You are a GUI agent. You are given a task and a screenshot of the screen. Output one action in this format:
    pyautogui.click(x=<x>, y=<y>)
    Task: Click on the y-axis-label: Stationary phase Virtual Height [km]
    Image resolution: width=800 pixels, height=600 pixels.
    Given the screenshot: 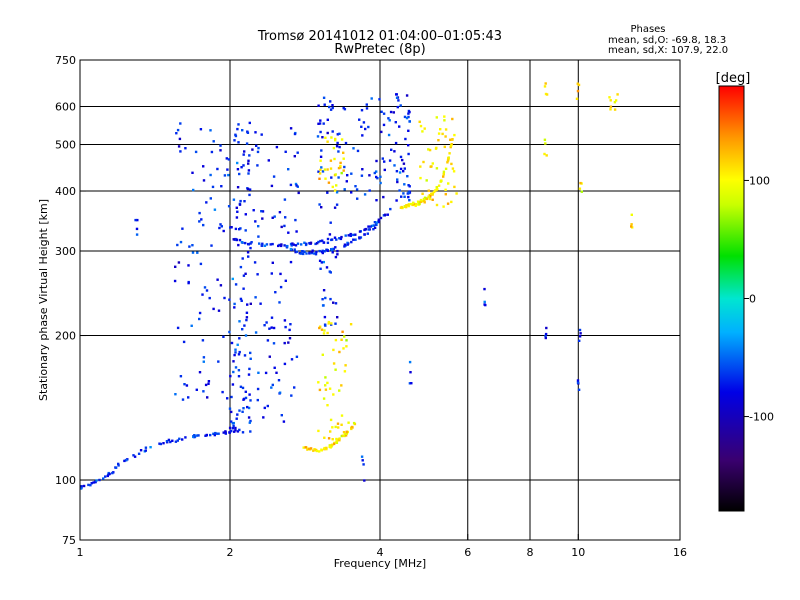 What is the action you would take?
    pyautogui.click(x=43, y=300)
    